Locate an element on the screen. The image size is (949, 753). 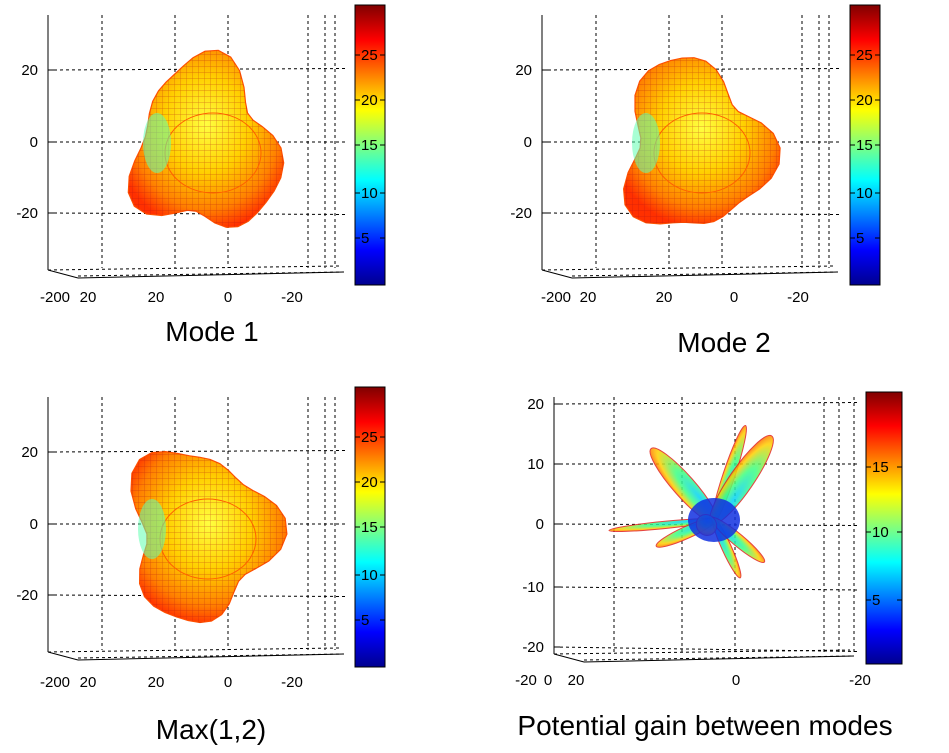
caption-max-1-2: Max(1,2) is located at coordinates (211, 729).